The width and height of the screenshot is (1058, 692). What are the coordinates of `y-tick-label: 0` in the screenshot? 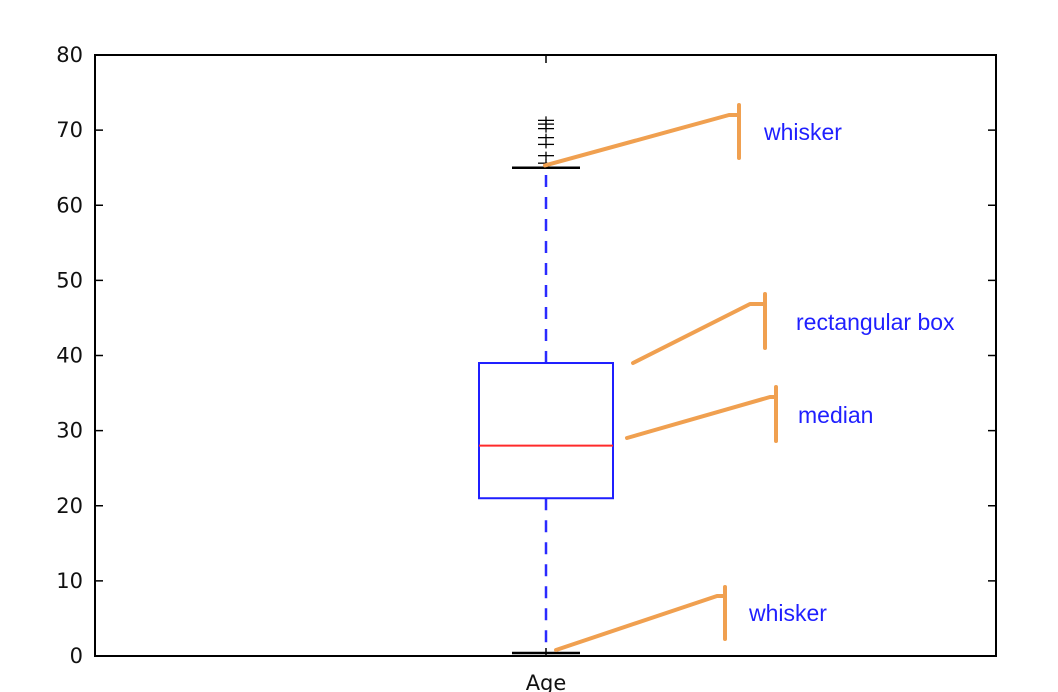 It's located at (76, 656).